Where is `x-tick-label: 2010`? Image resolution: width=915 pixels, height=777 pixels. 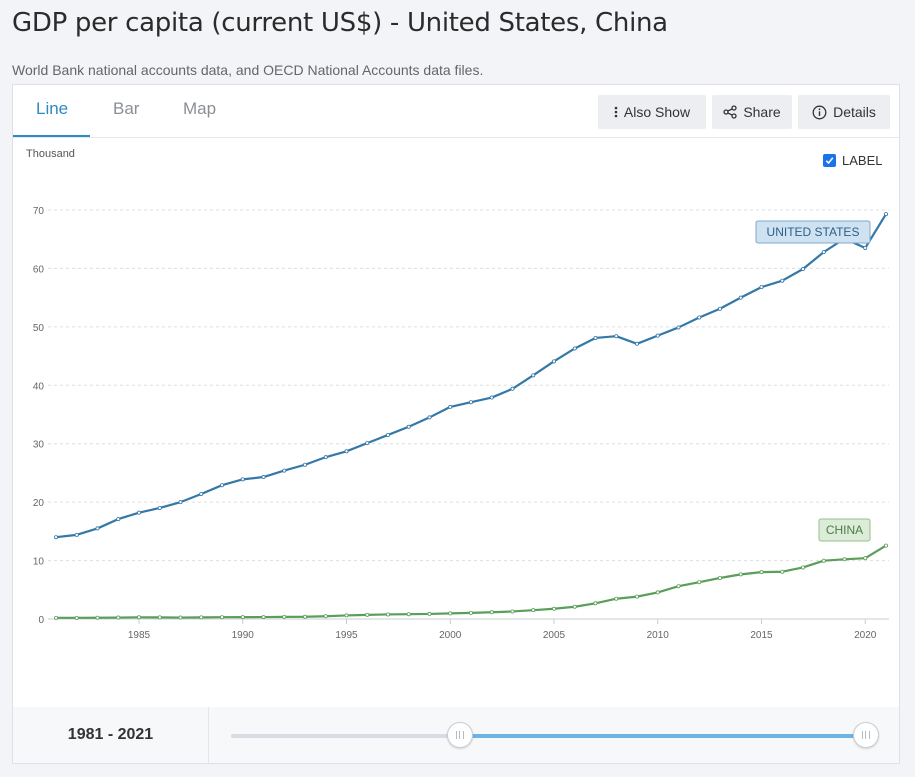 x-tick-label: 2010 is located at coordinates (658, 635).